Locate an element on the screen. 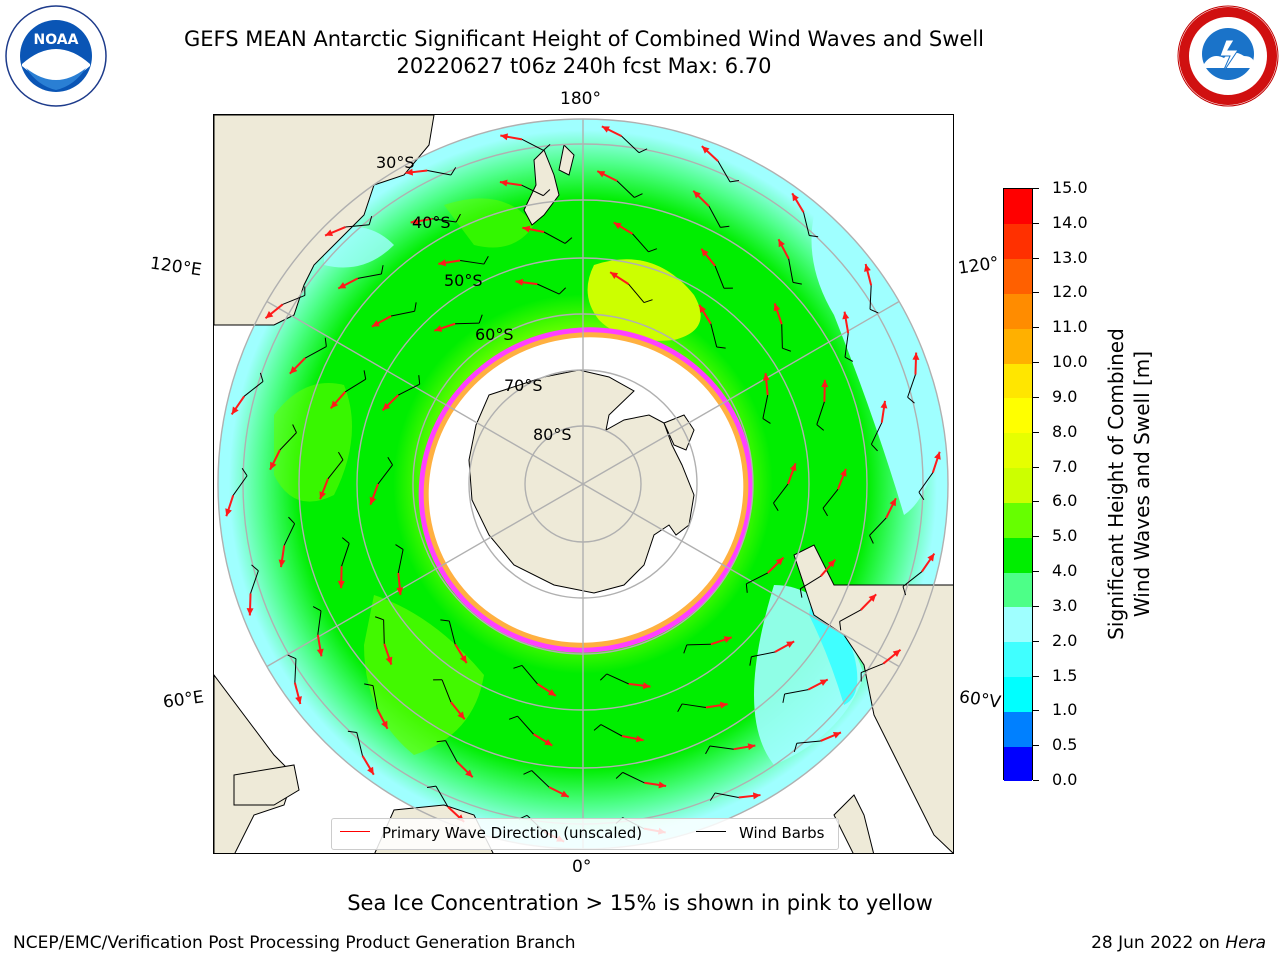 Image resolution: width=1280 pixels, height=960 pixels. colorbar-tick-label: 0.0 is located at coordinates (1065, 779).